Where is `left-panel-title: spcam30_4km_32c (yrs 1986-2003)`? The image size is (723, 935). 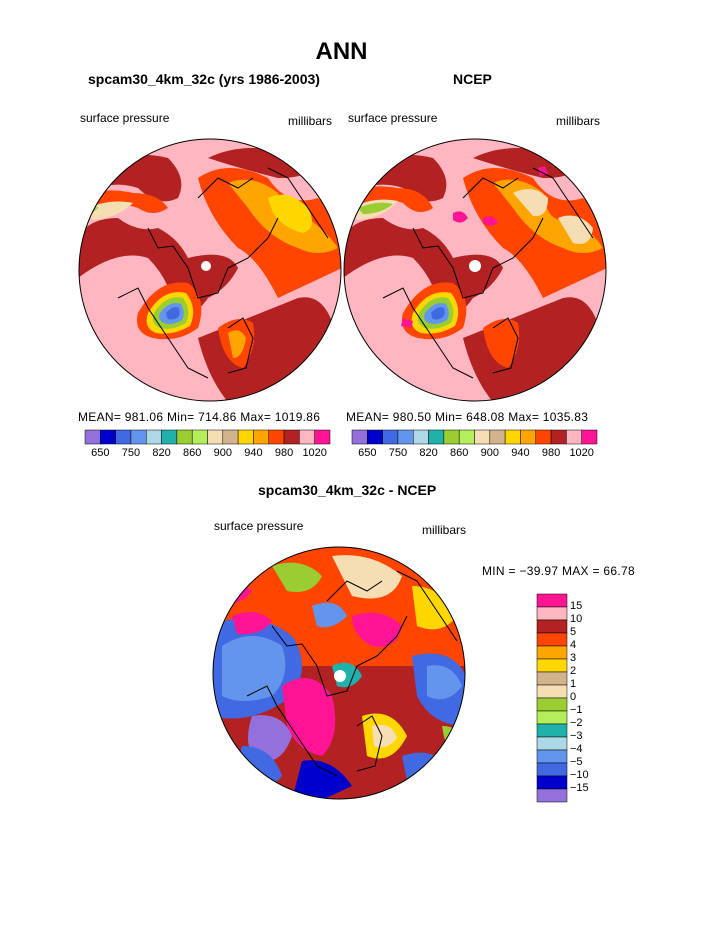
left-panel-title: spcam30_4km_32c (yrs 1986-2003) is located at coordinates (204, 79).